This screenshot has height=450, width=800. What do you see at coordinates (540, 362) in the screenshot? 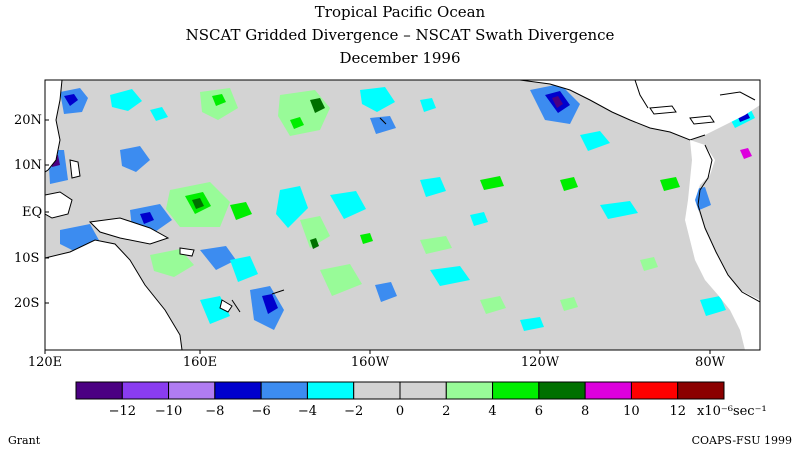
I see `lon-label-120w: 120W` at bounding box center [540, 362].